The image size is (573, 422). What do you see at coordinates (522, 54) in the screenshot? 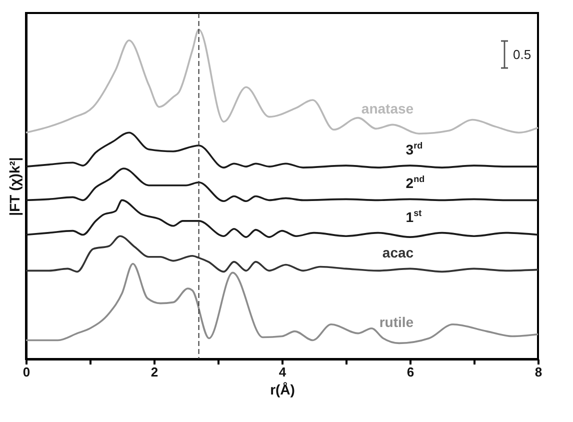
I see `annotation: 0.5` at bounding box center [522, 54].